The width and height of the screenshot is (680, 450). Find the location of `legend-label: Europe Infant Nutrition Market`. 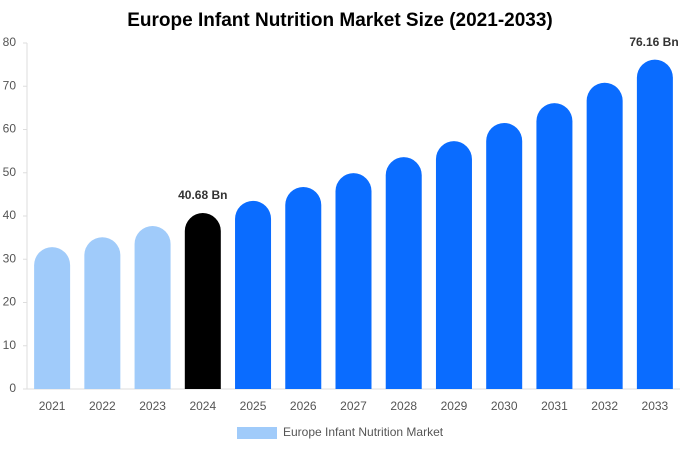

legend-label: Europe Infant Nutrition Market is located at coordinates (363, 432).